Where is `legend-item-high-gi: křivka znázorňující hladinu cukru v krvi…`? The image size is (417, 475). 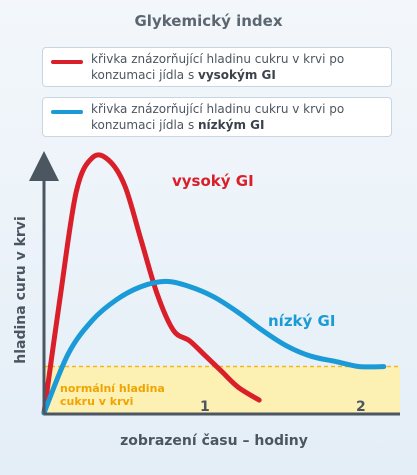
legend-item-high-gi: křivka znázorňující hladinu cukru v krvi… is located at coordinates (217, 67).